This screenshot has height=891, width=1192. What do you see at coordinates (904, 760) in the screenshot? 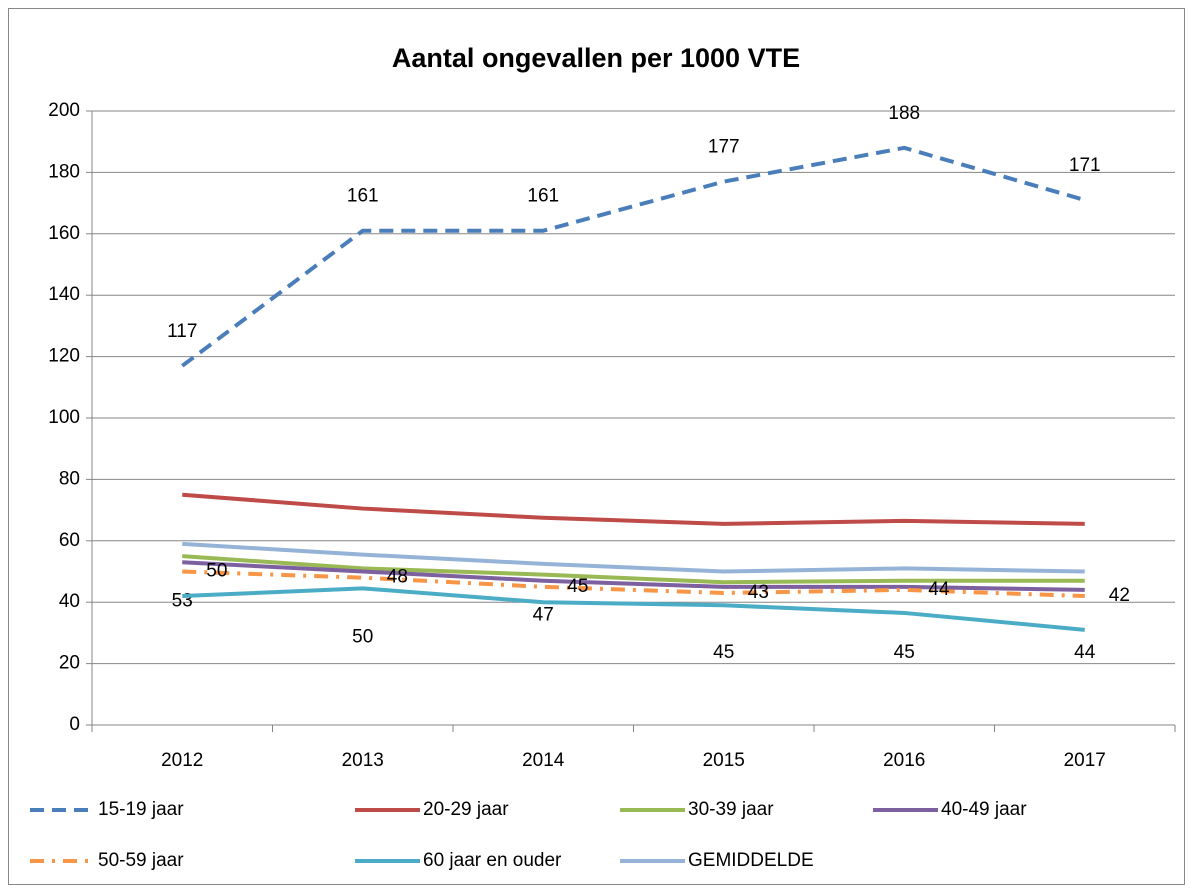
I see `x-tick-label: 2016` at bounding box center [904, 760].